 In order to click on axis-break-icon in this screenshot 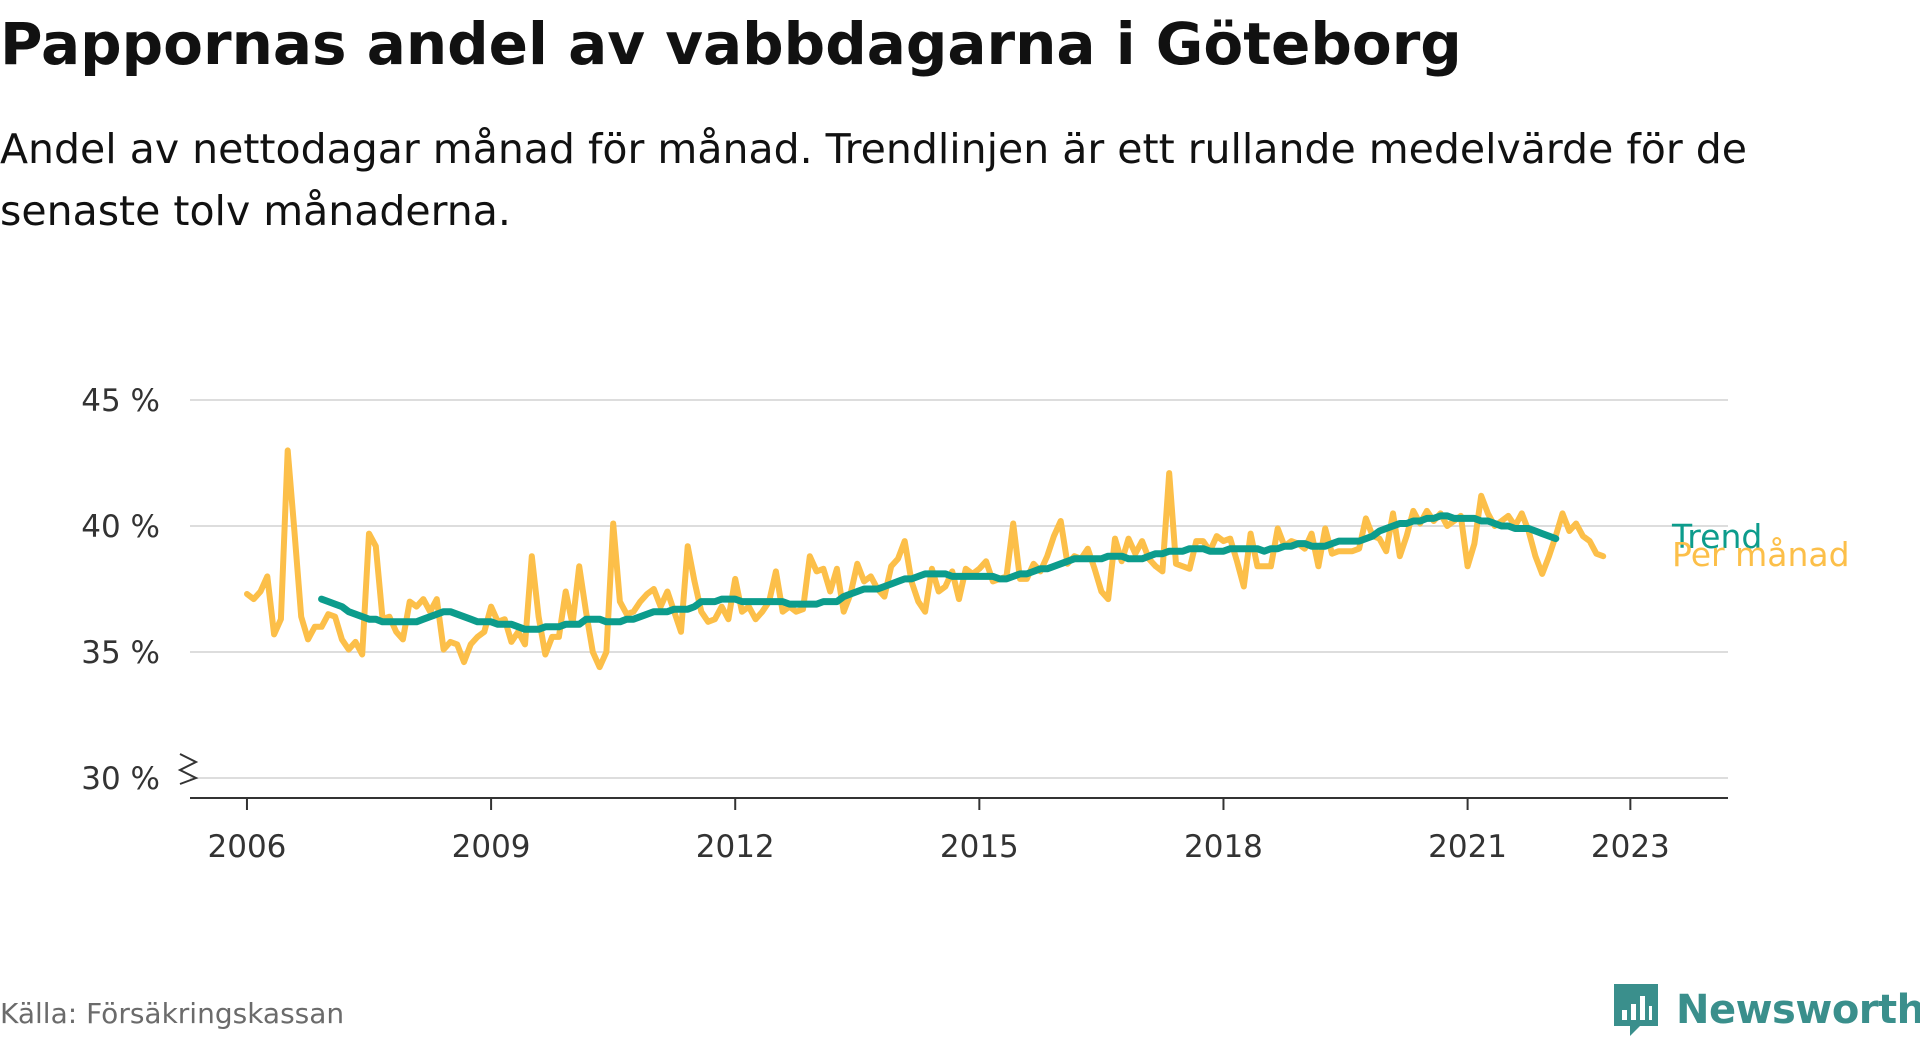, I will do `click(188, 769)`.